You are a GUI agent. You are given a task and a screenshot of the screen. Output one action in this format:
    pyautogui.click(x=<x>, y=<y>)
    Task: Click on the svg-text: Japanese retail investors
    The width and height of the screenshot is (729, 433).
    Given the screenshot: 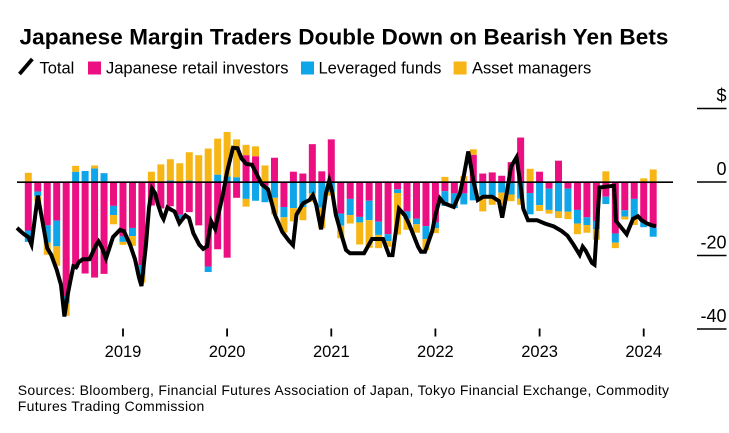 What is the action you would take?
    pyautogui.click(x=197, y=69)
    